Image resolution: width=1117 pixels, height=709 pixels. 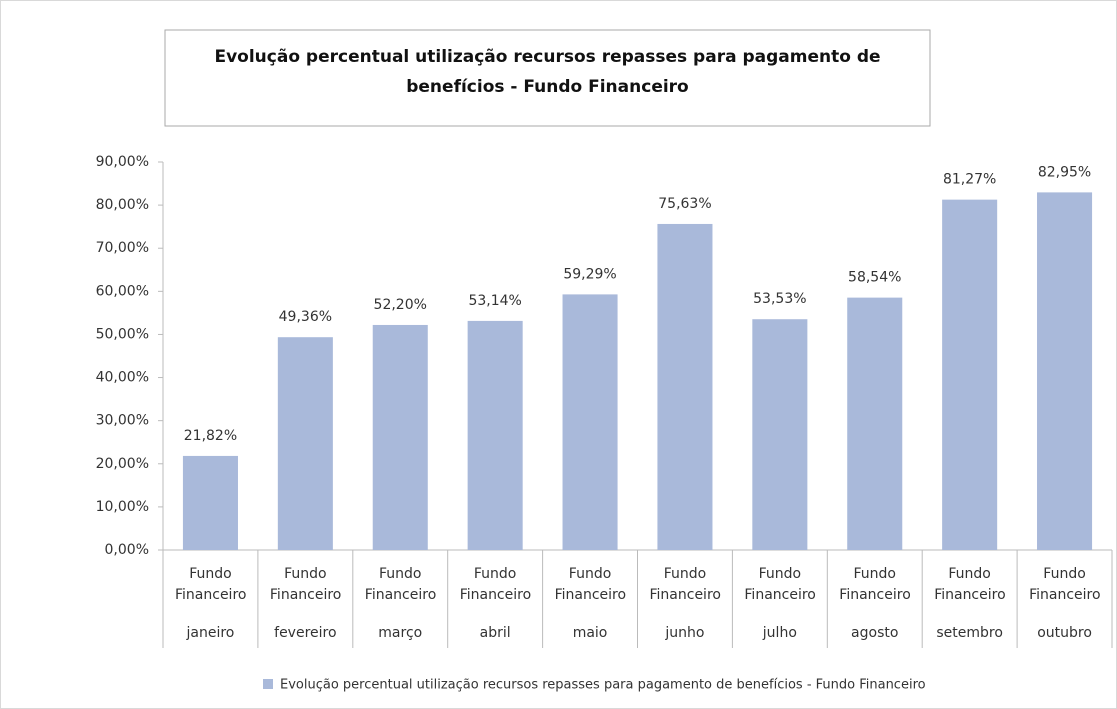 I want to click on x-tick-label: outubro, so click(x=1064, y=633).